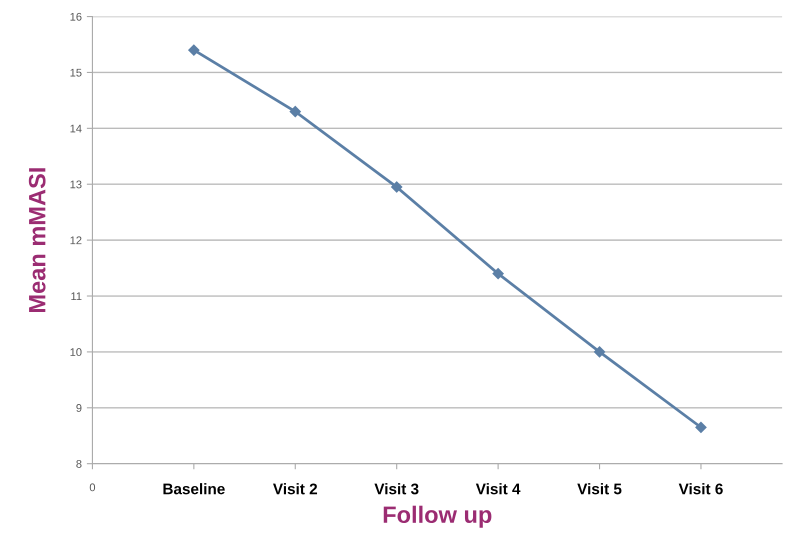 This screenshot has width=790, height=552. What do you see at coordinates (76, 240) in the screenshot?
I see `y-tick-label: 12` at bounding box center [76, 240].